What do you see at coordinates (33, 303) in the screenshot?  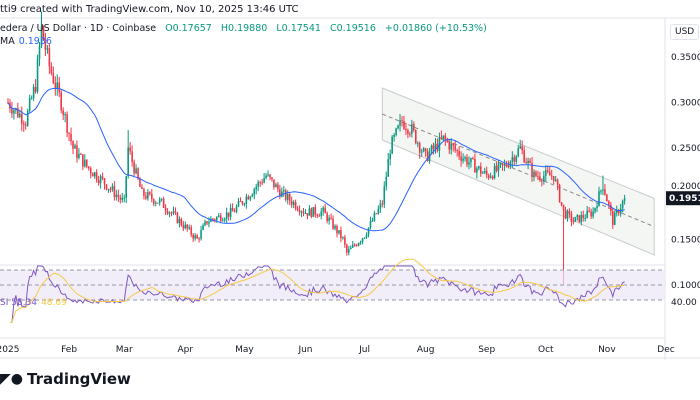 I see `rsi-legend: SI 55.34 48.69` at bounding box center [33, 303].